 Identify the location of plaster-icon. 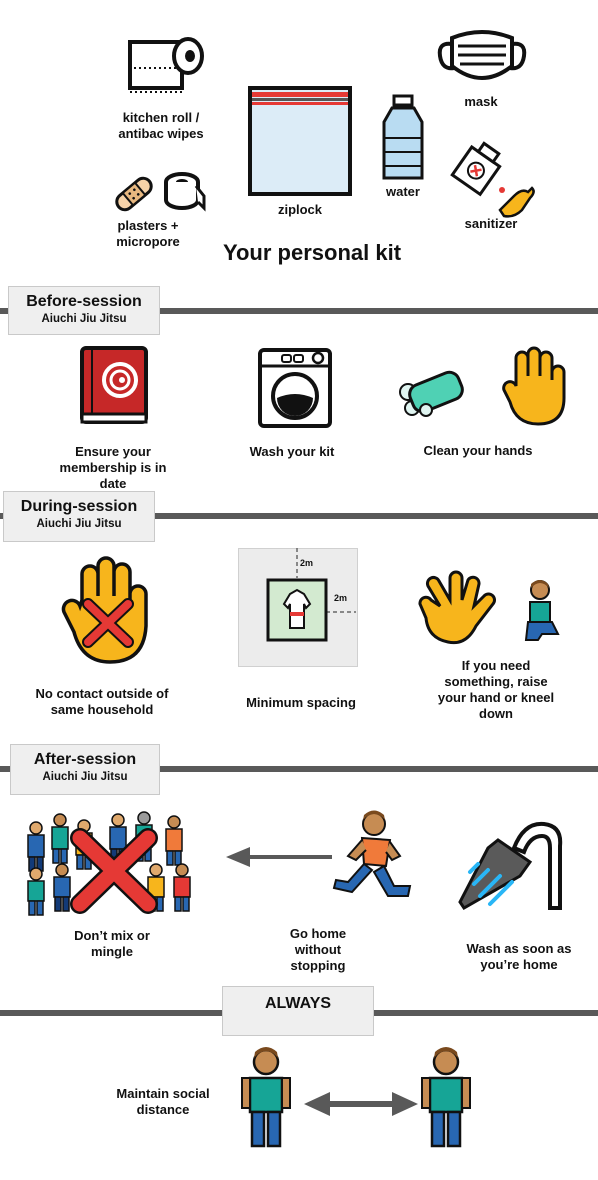
(134, 194).